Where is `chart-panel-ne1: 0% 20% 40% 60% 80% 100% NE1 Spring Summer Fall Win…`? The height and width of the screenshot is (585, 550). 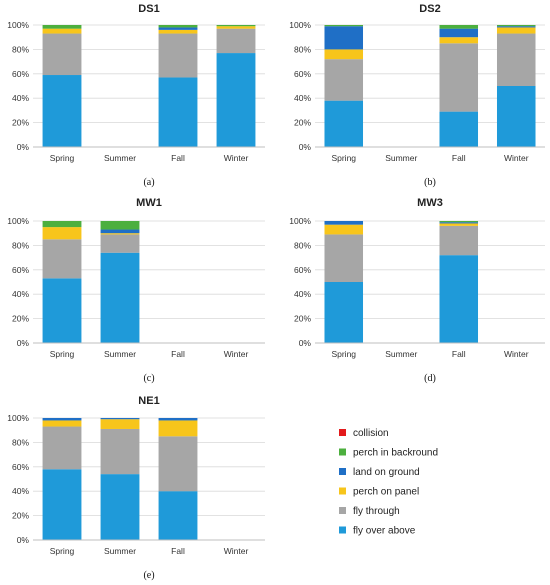
chart-panel-ne1: 0% 20% 40% 60% 80% 100% NE1 Spring Summer Fall Win… is located at coordinates (136, 488).